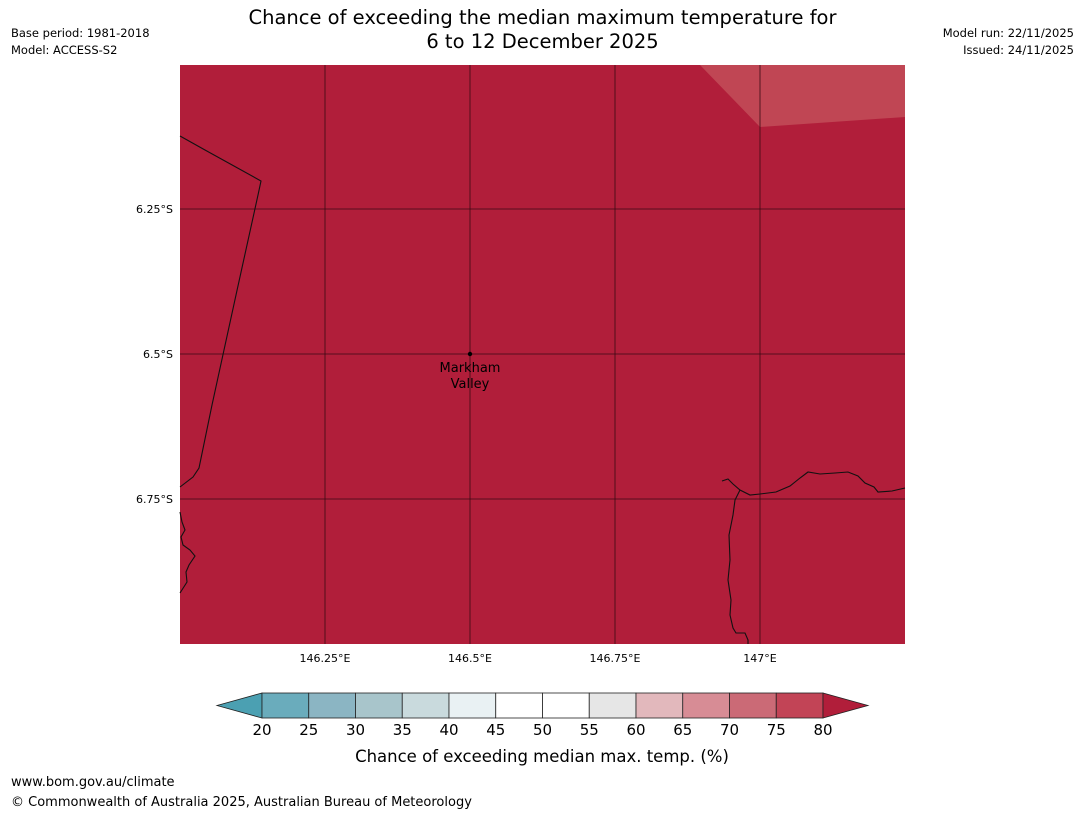 The image size is (1085, 816). I want to click on colorbar-tick-labels: 20 25 30 35 40 45 50 55 60 65 70 75 80, so click(542, 730).